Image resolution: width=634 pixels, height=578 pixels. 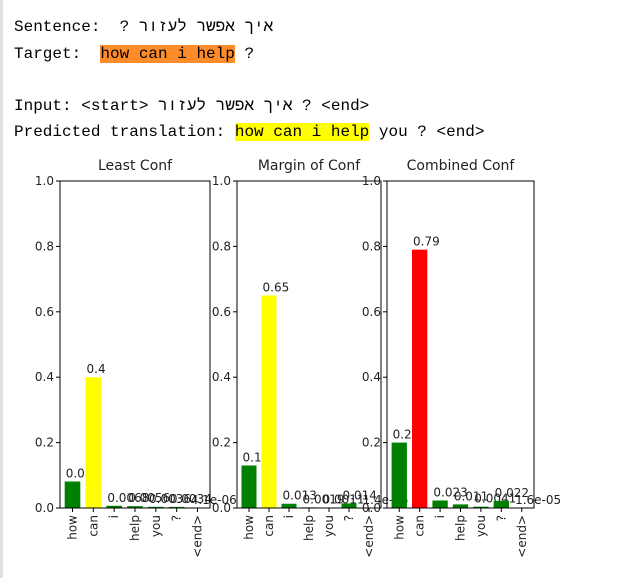 I want to click on value-label: 0.0036, so click(x=170, y=499).